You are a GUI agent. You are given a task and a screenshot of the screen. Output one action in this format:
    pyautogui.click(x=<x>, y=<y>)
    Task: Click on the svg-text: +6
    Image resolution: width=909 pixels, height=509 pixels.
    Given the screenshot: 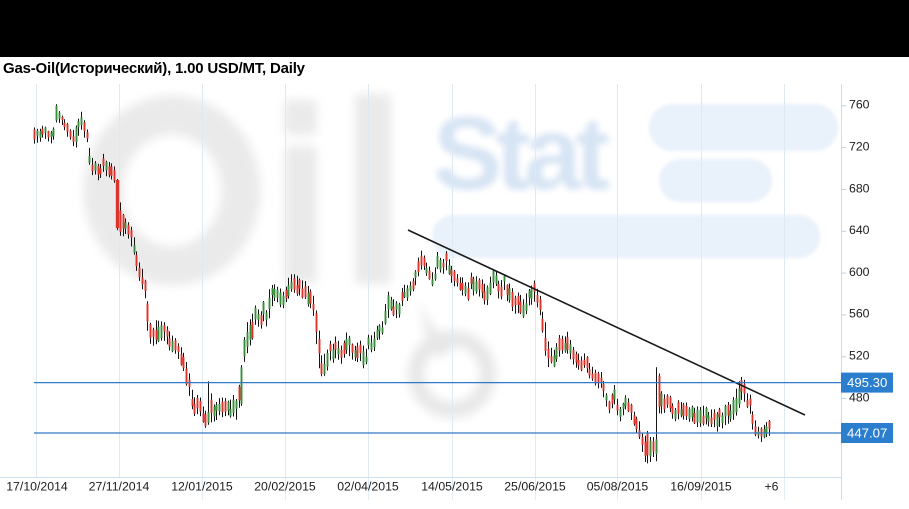 What is the action you would take?
    pyautogui.click(x=771, y=487)
    